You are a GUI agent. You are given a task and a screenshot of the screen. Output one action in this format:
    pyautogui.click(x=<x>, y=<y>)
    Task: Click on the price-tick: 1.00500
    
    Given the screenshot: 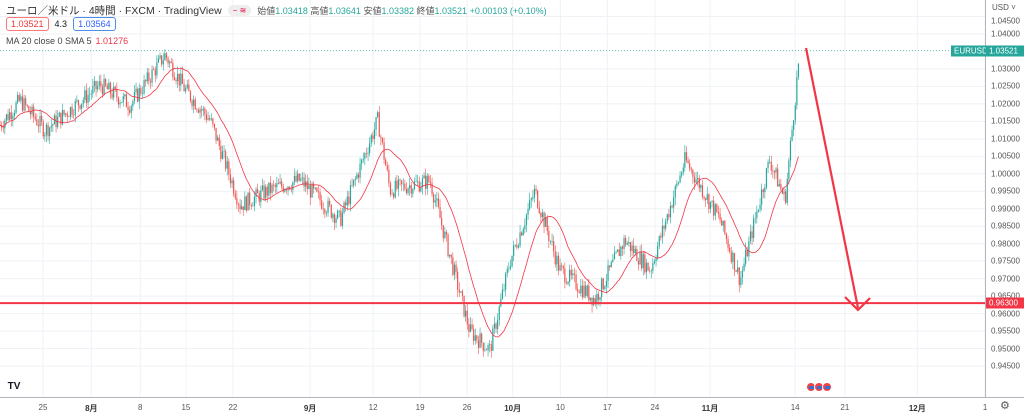 What is the action you would take?
    pyautogui.click(x=1005, y=156)
    